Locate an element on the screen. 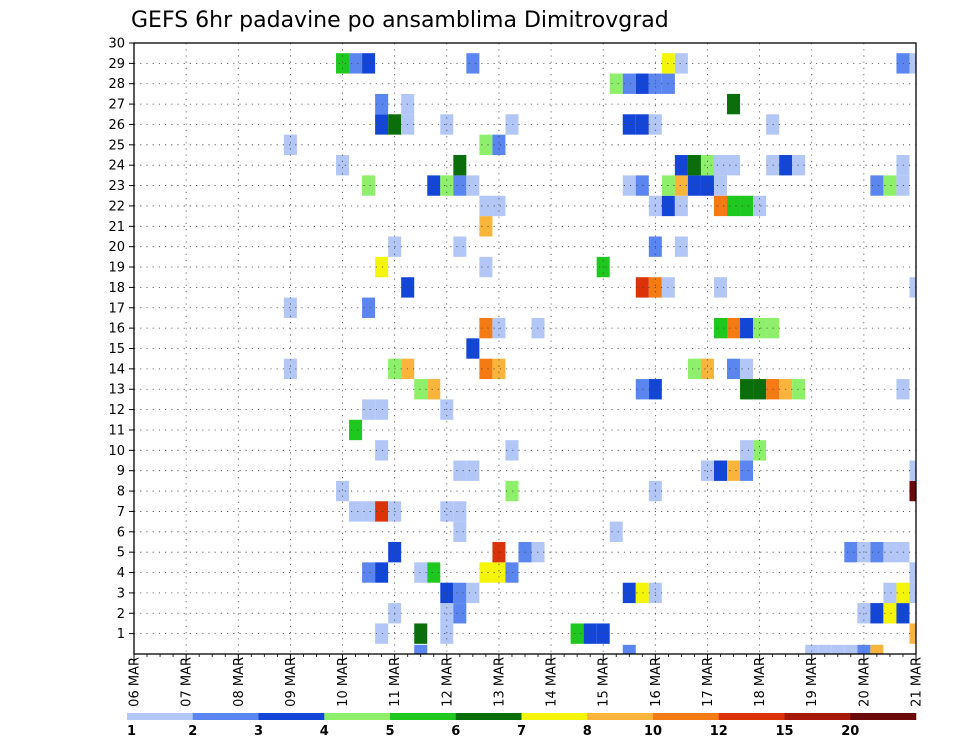  y-tick-label: 13 is located at coordinates (116, 390).